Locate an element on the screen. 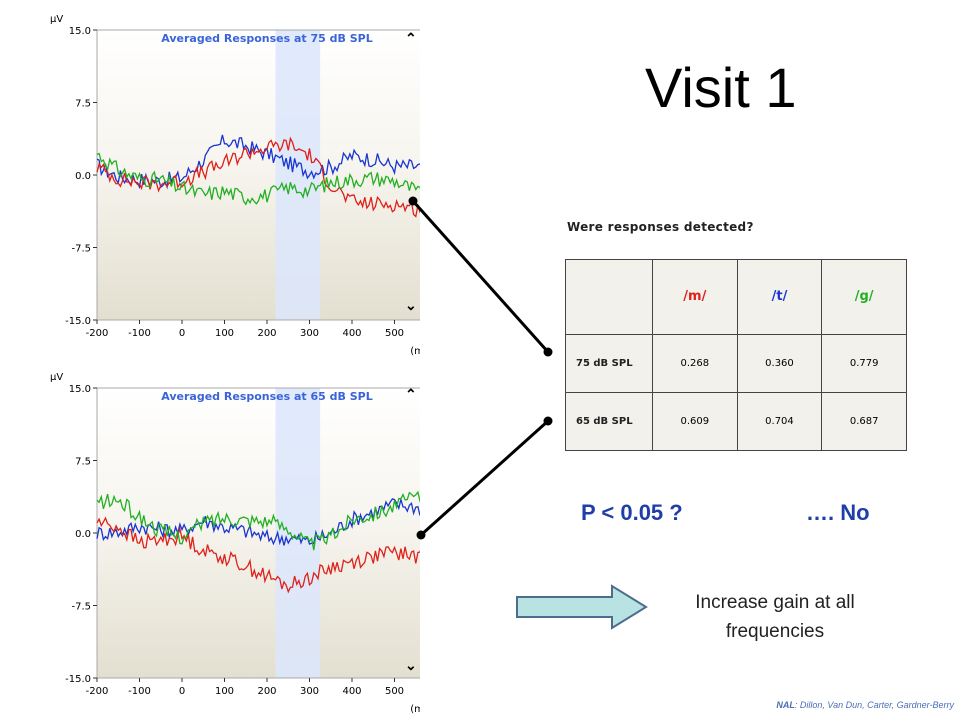  chart2-scroll-up-icon: ⌃ is located at coordinates (411, 394).